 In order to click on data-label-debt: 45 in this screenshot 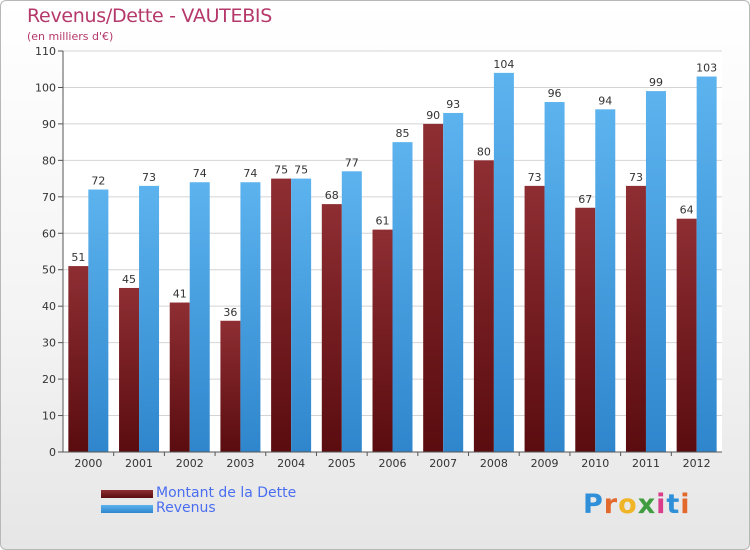, I will do `click(129, 279)`.